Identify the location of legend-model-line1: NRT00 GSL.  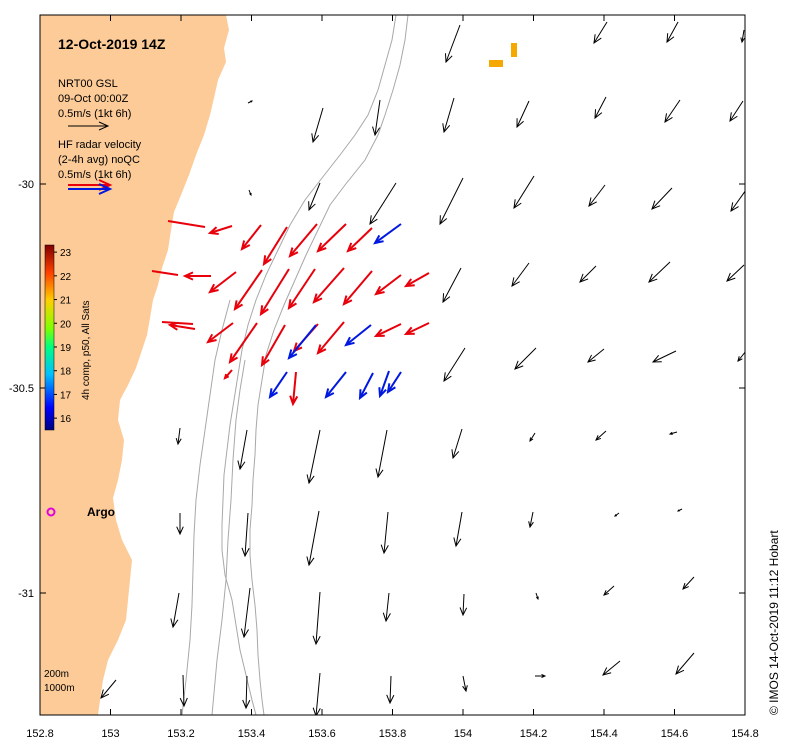
(88, 84).